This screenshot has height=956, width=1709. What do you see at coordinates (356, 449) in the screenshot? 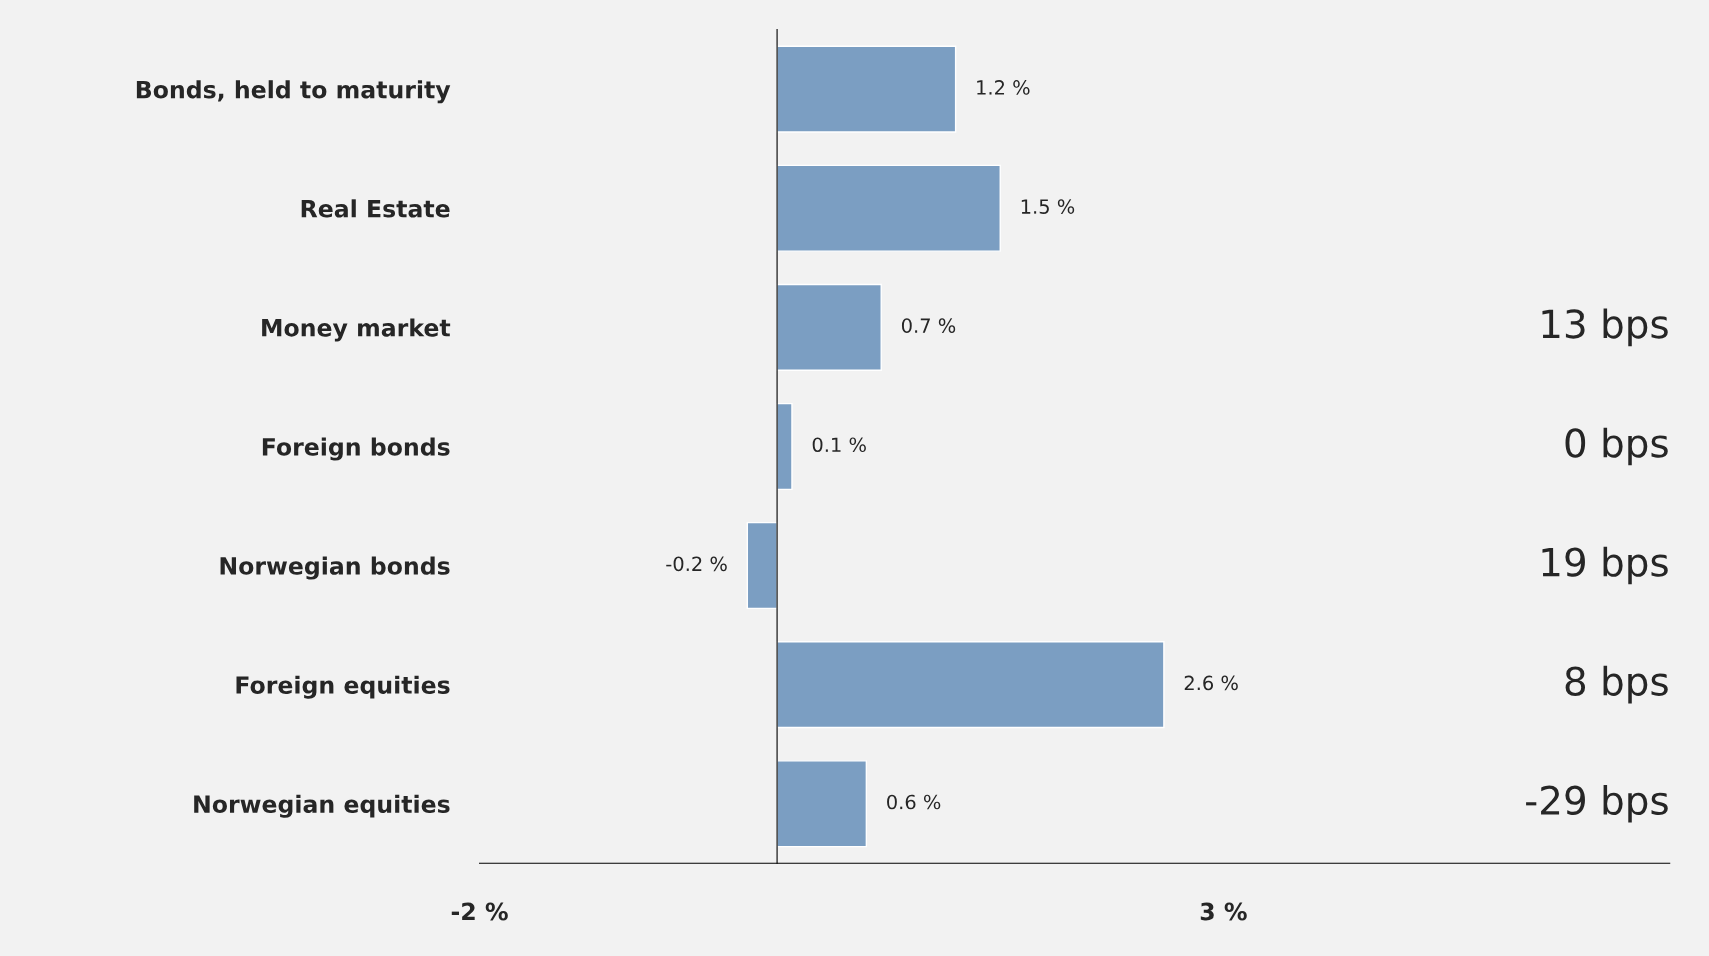
I see `y-tick-label: Foreign bonds` at bounding box center [356, 449].